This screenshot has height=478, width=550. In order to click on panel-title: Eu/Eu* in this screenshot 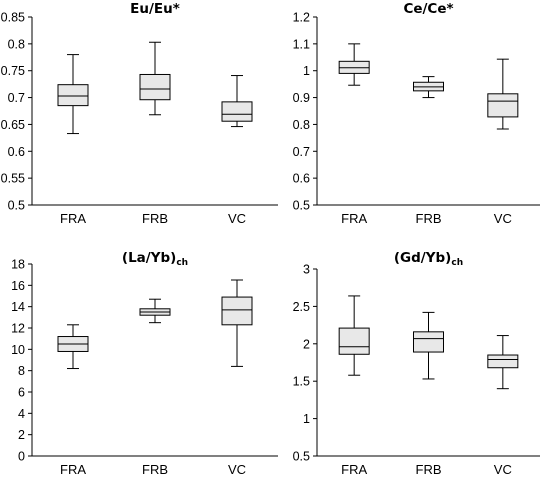, I will do `click(155, 9)`.